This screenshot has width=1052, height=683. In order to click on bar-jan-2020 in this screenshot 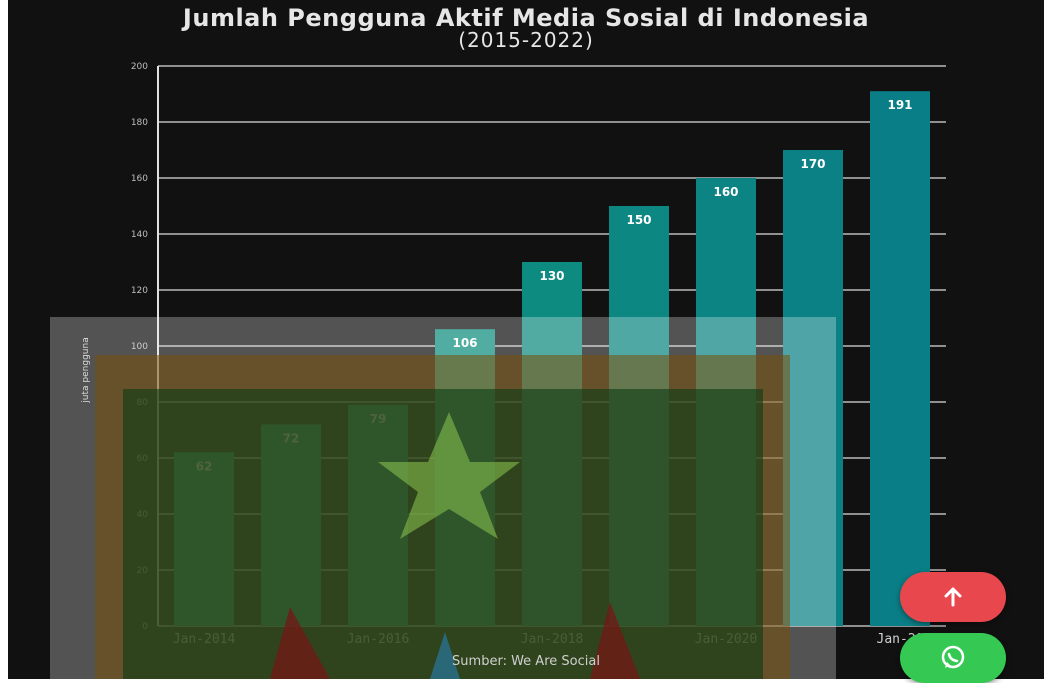, I will do `click(726, 402)`.